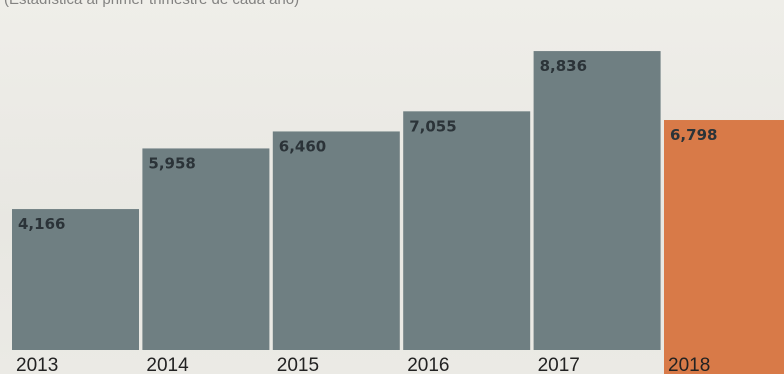  I want to click on bar-2014, so click(206, 249).